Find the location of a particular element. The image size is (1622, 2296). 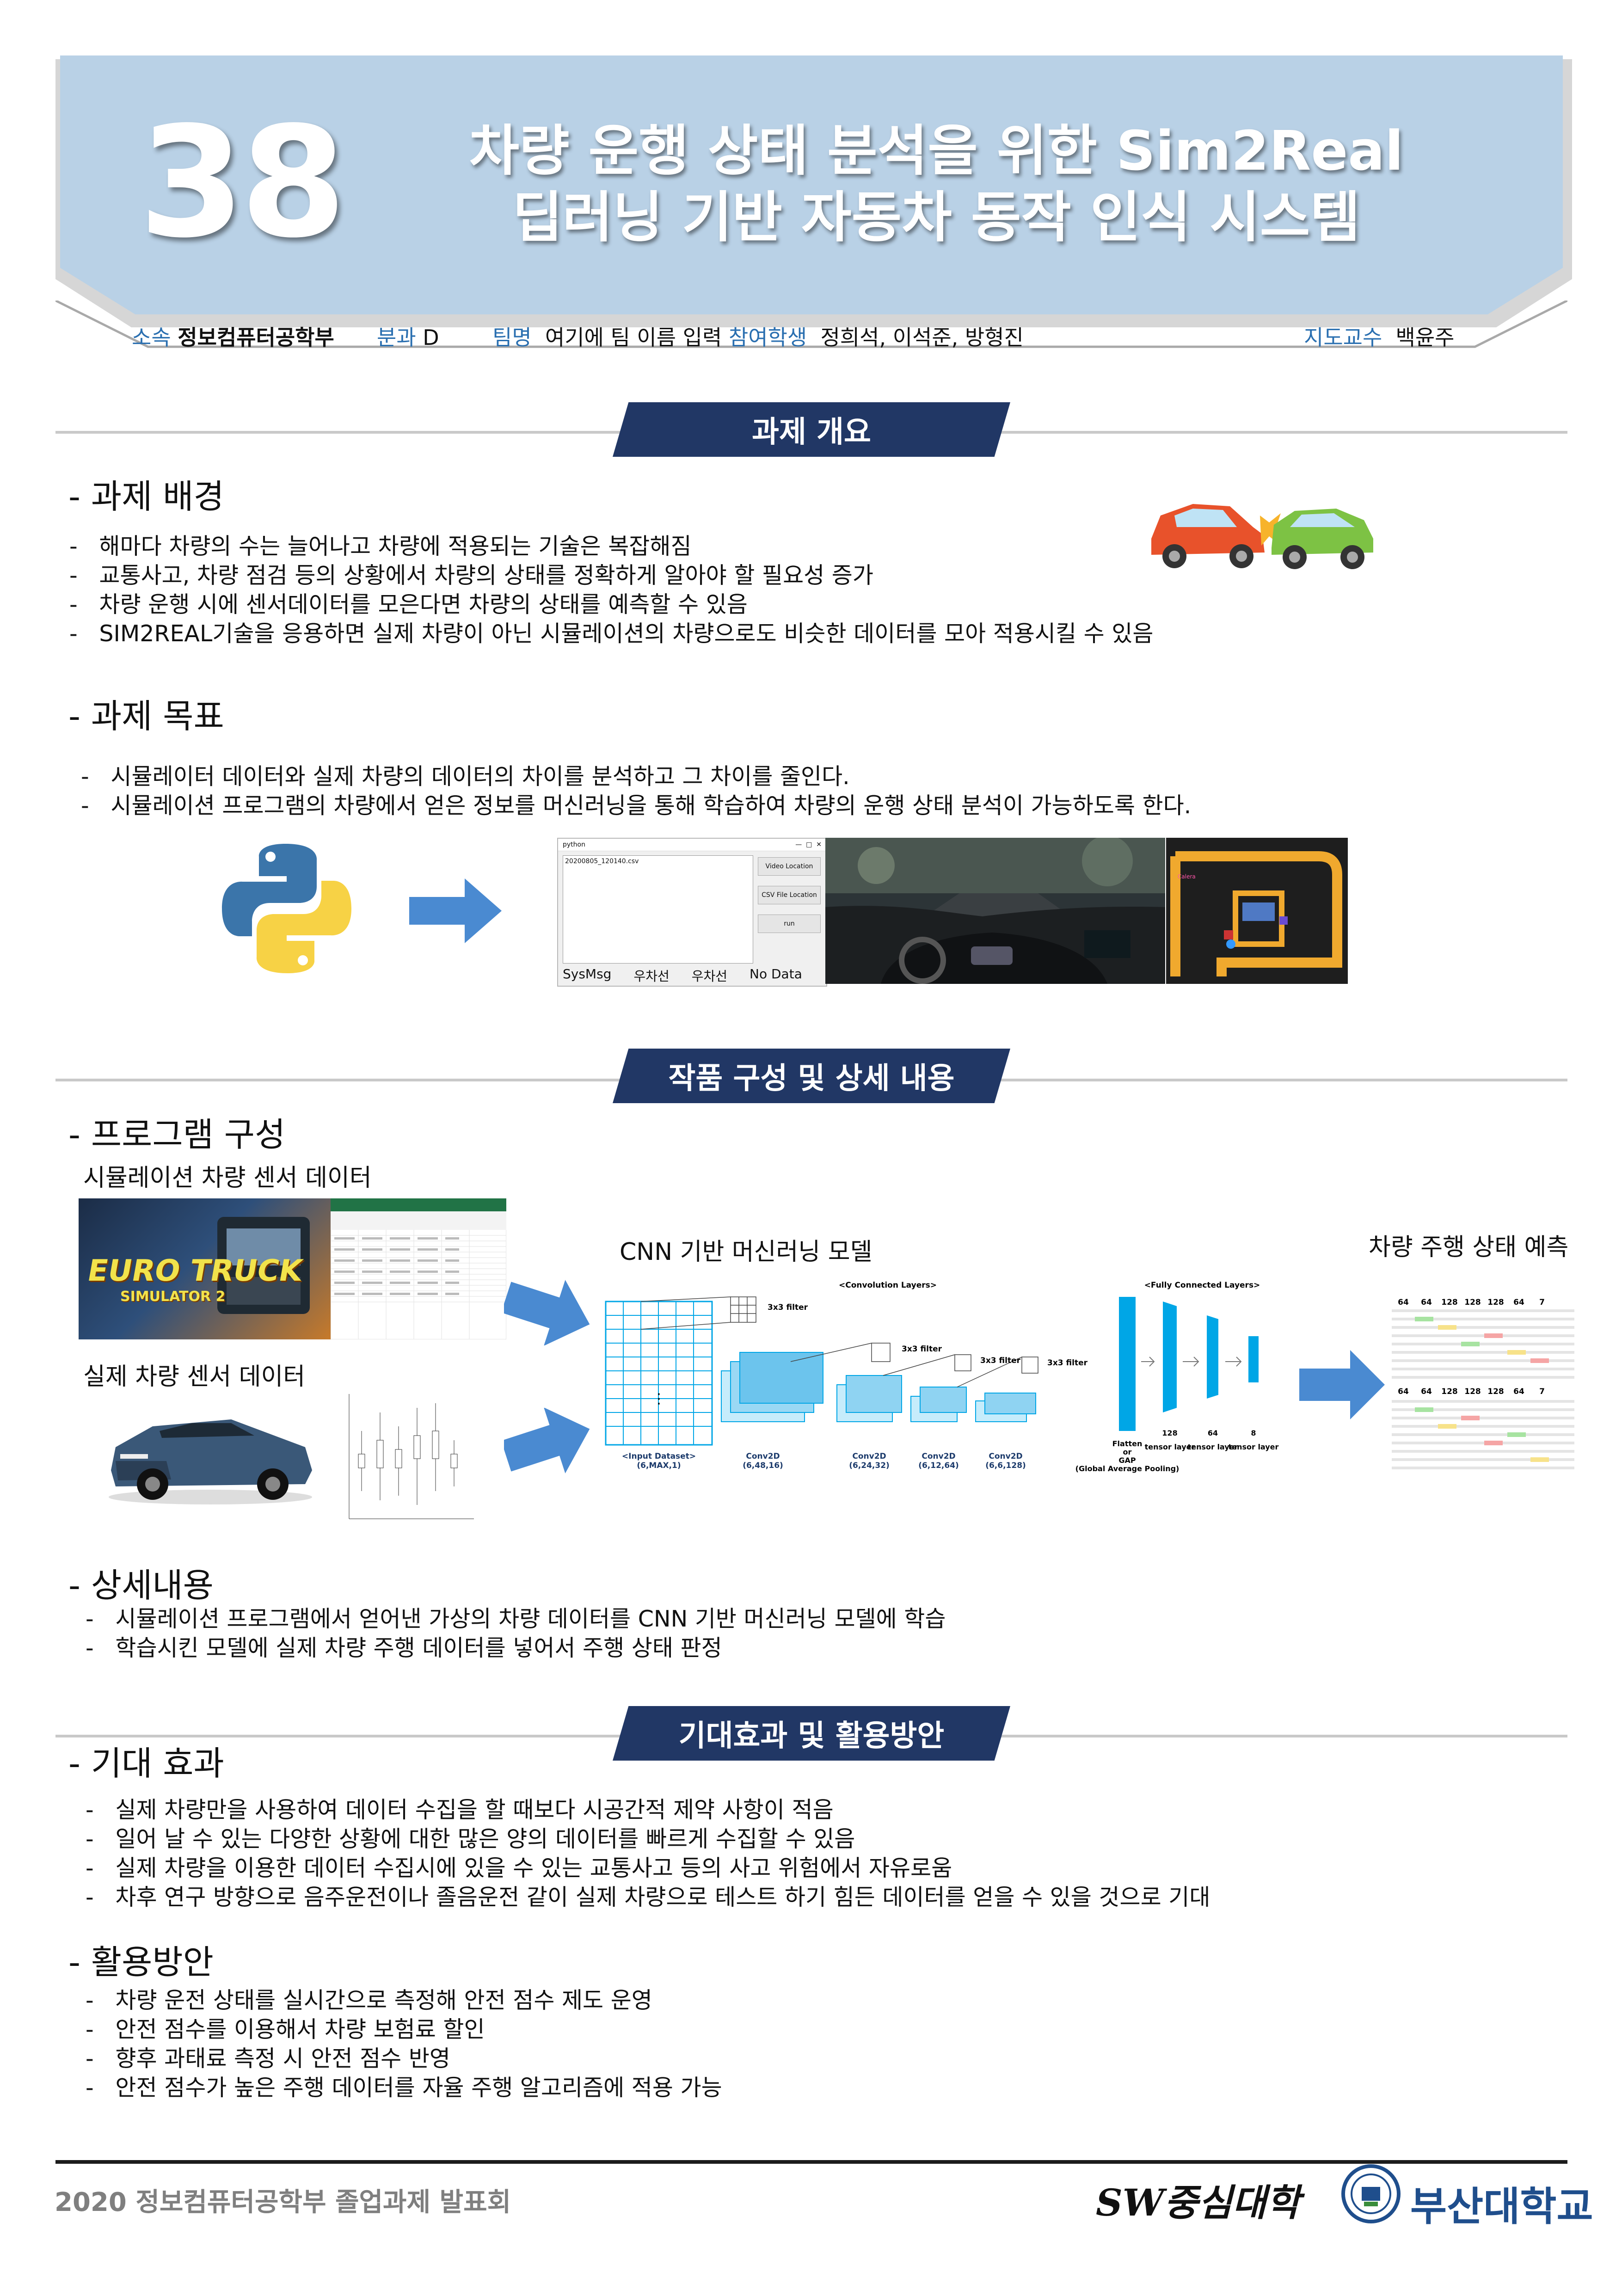

truck-illustration is located at coordinates (263, 1265).